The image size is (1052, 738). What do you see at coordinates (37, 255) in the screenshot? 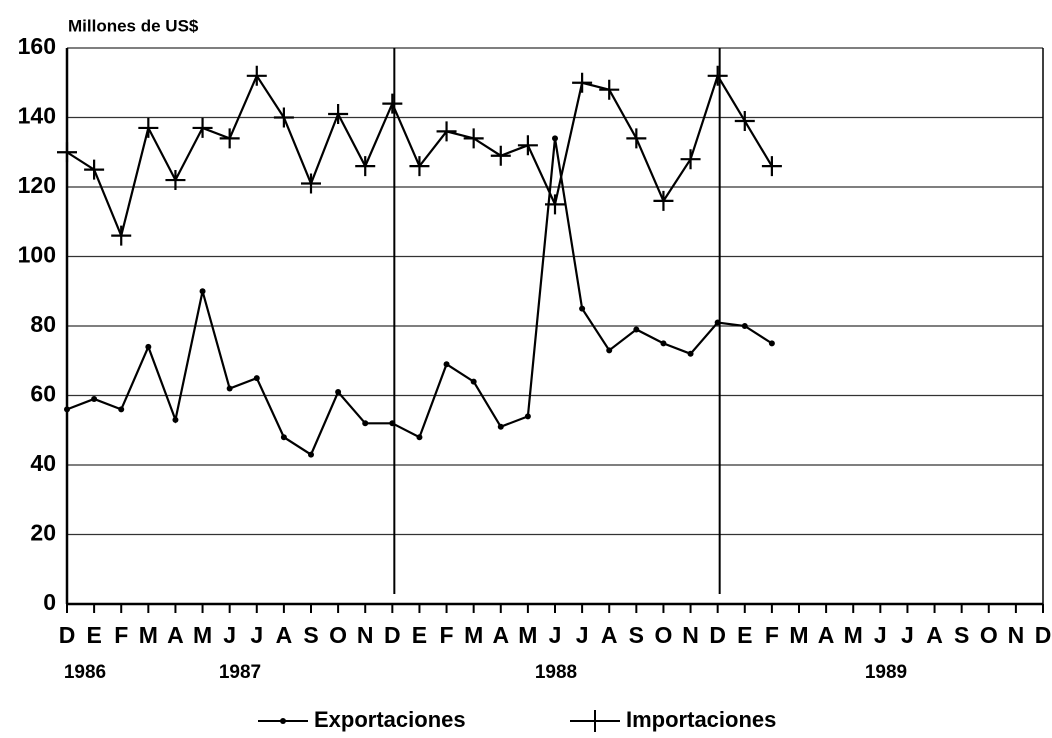
I see `y-tick-label: 100` at bounding box center [37, 255].